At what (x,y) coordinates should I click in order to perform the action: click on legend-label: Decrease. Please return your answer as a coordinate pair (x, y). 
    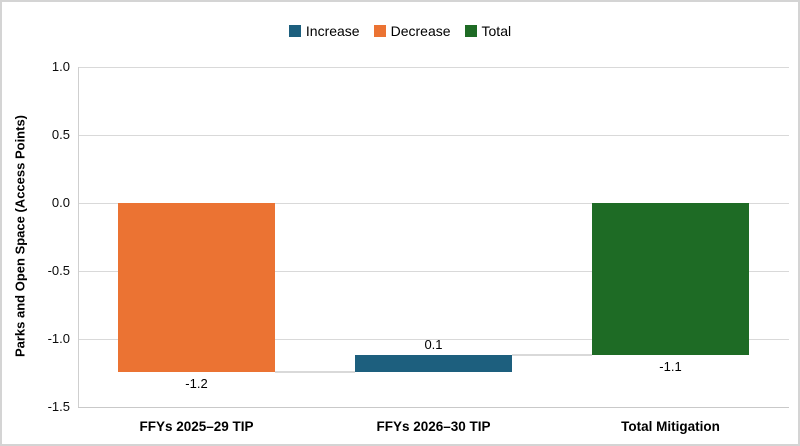
    Looking at the image, I should click on (420, 31).